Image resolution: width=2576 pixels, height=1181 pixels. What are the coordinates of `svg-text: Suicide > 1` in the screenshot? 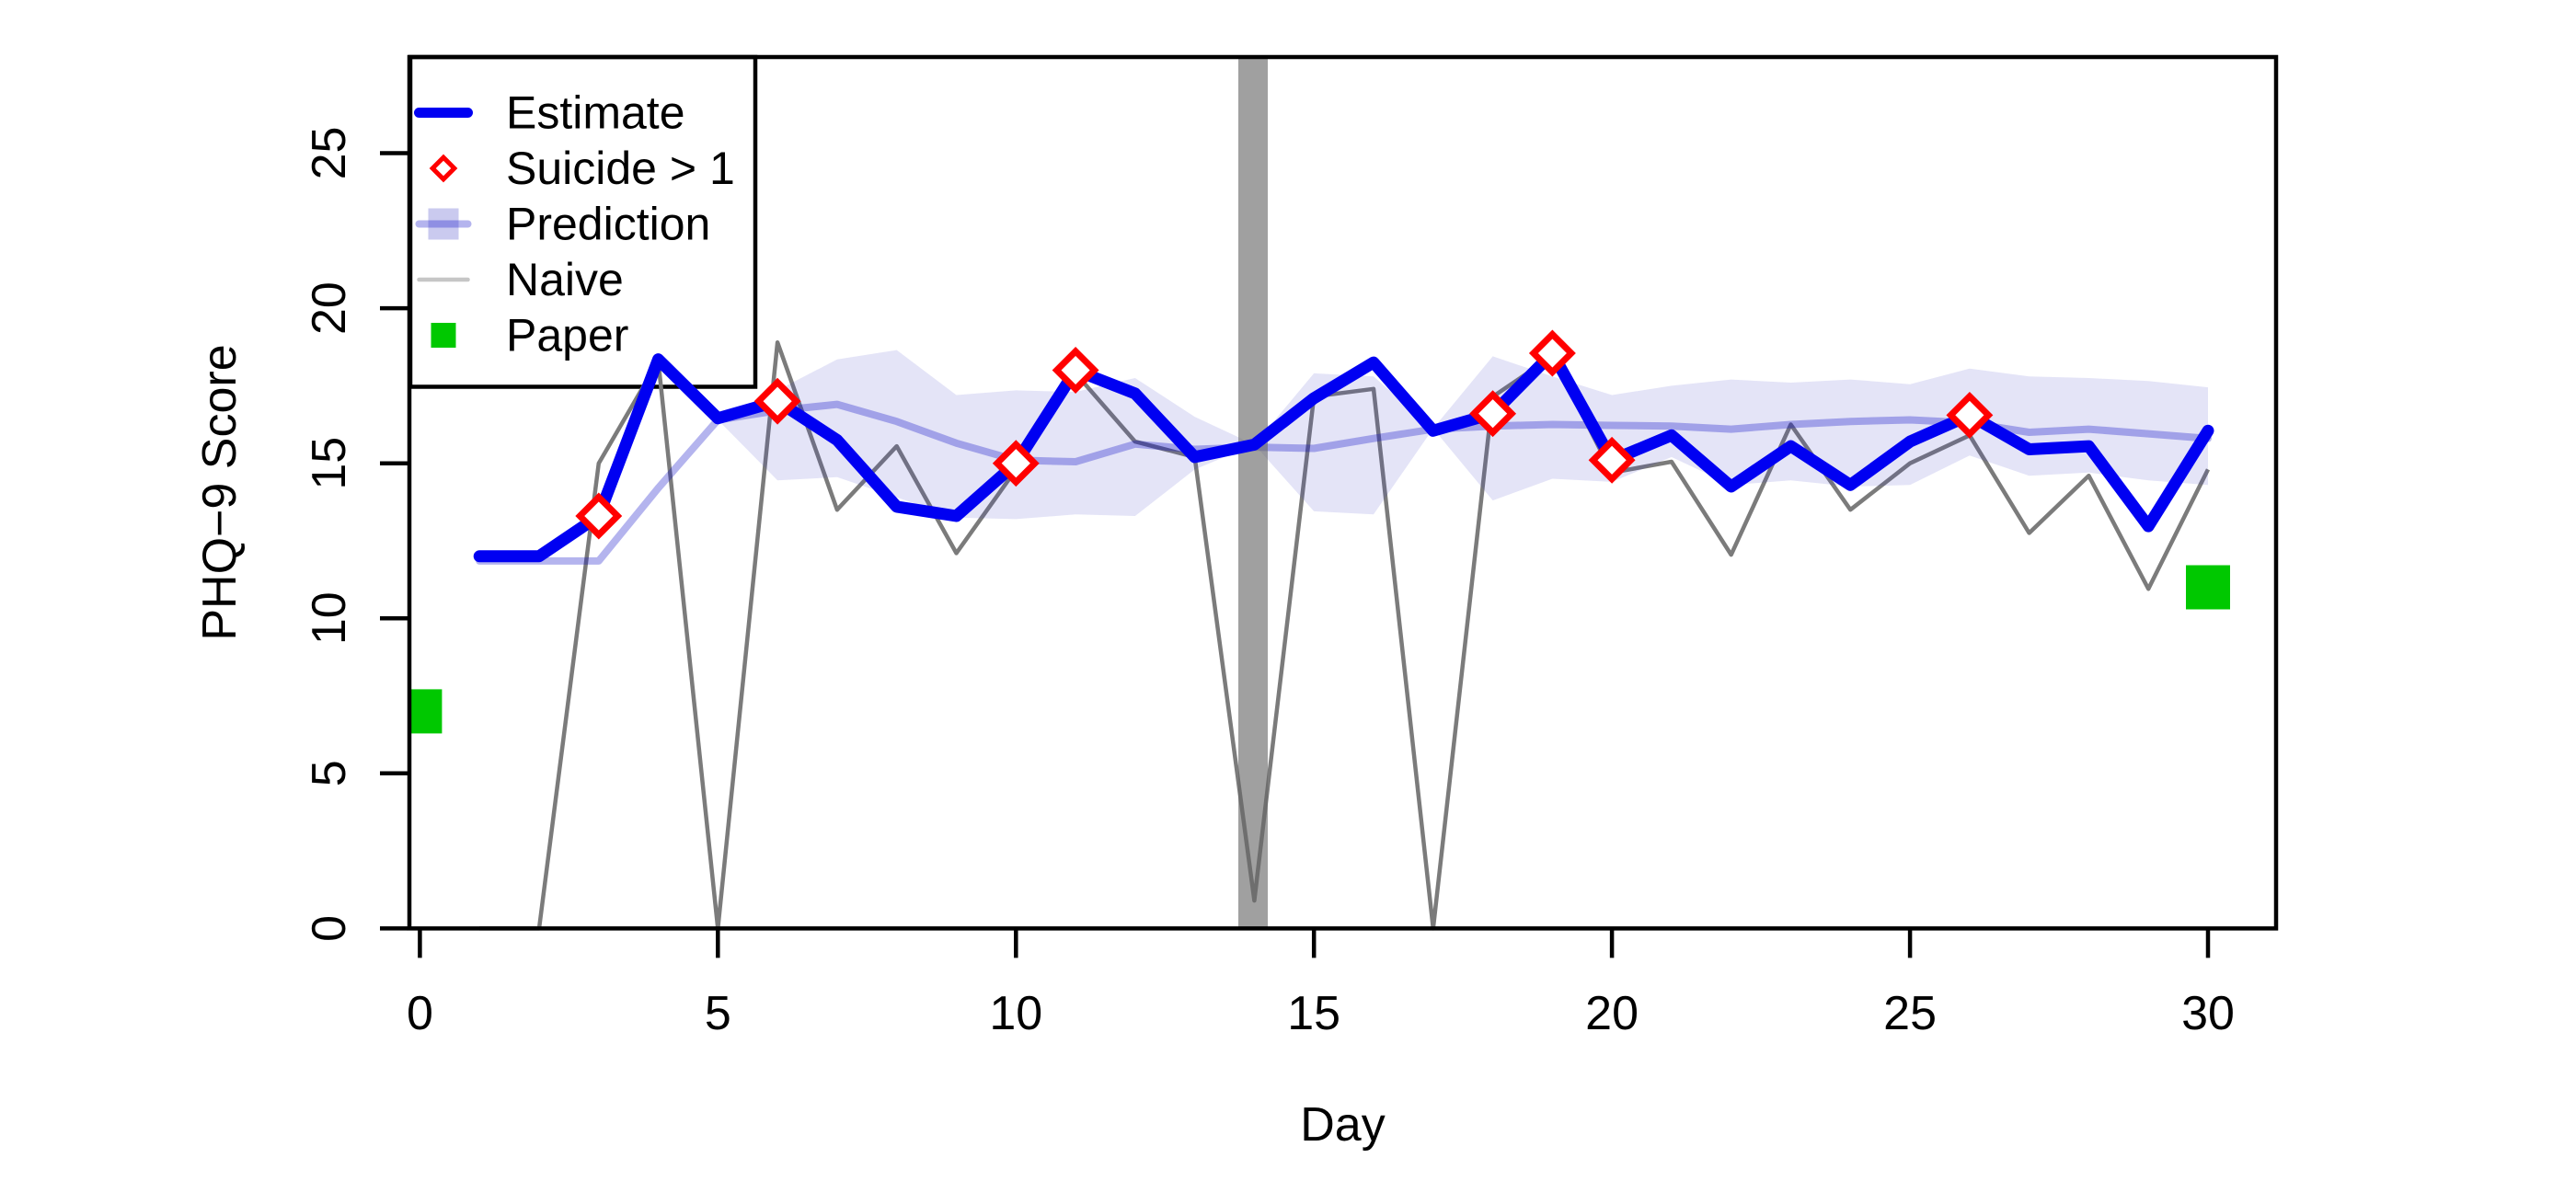 It's located at (620, 168).